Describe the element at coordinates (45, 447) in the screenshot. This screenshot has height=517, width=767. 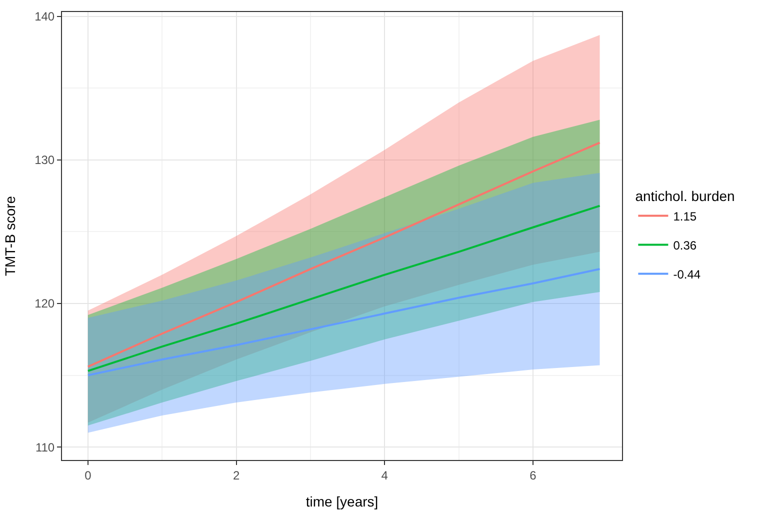
I see `y-tick-label: 110` at that location.